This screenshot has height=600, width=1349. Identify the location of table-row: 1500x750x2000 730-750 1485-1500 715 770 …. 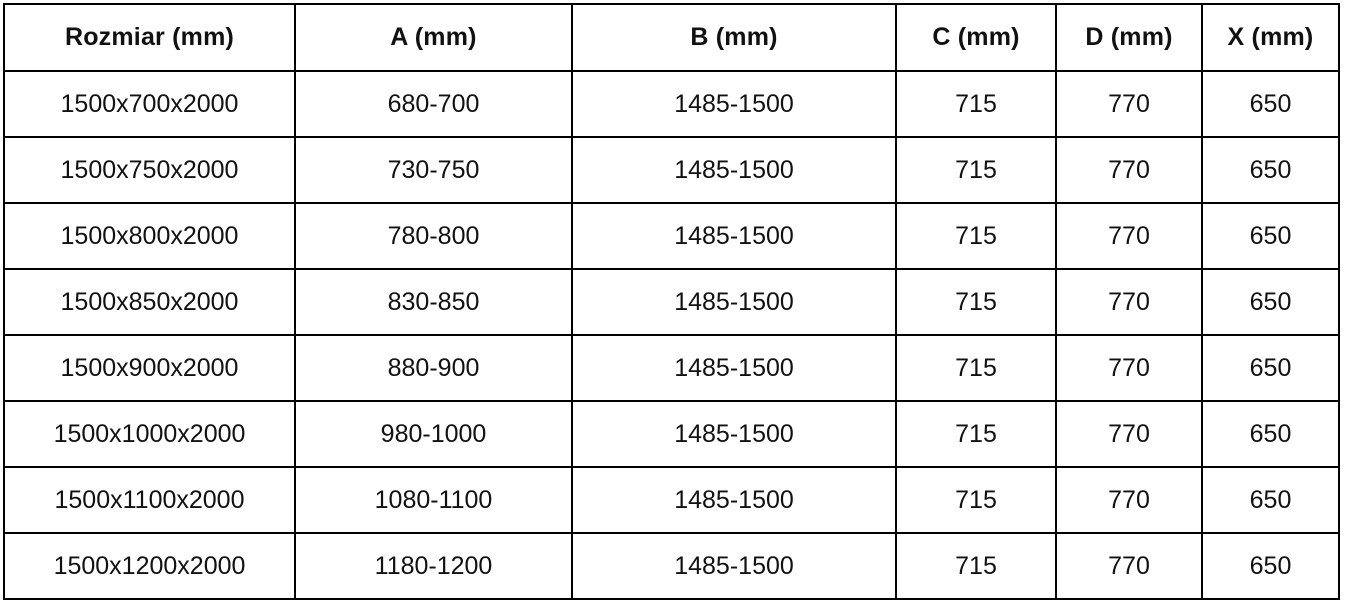
(671, 170).